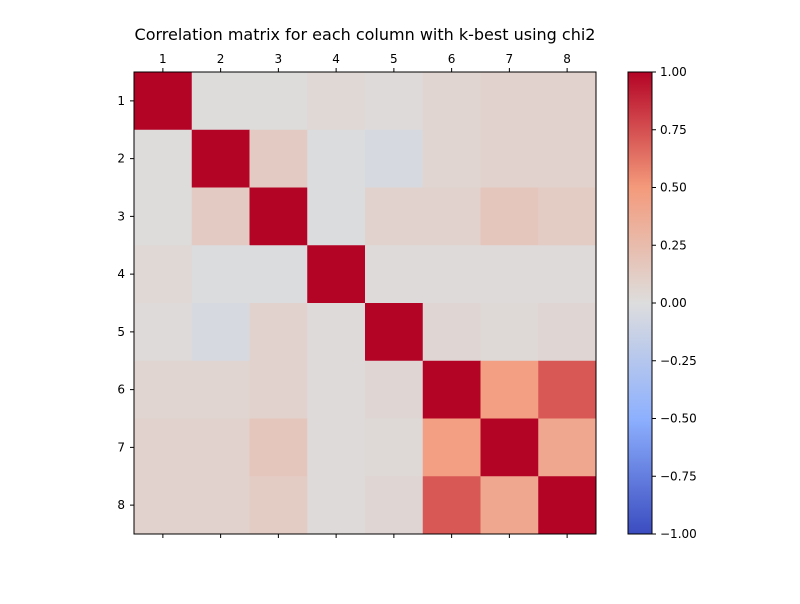 This screenshot has width=800, height=604. I want to click on y-tick-label: 3, so click(121, 216).